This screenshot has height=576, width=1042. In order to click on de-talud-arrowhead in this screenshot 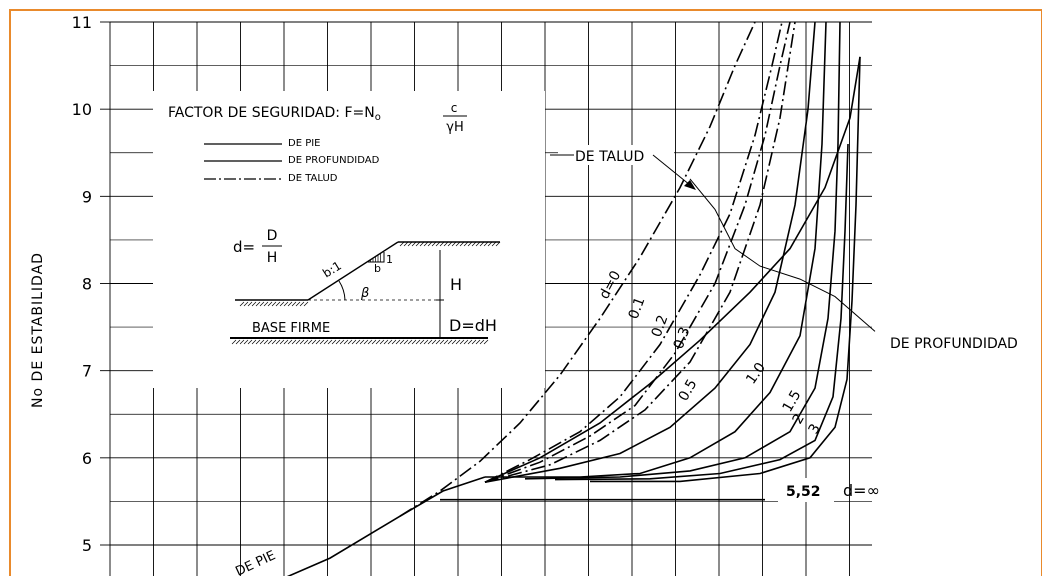, I will do `click(690, 185)`.